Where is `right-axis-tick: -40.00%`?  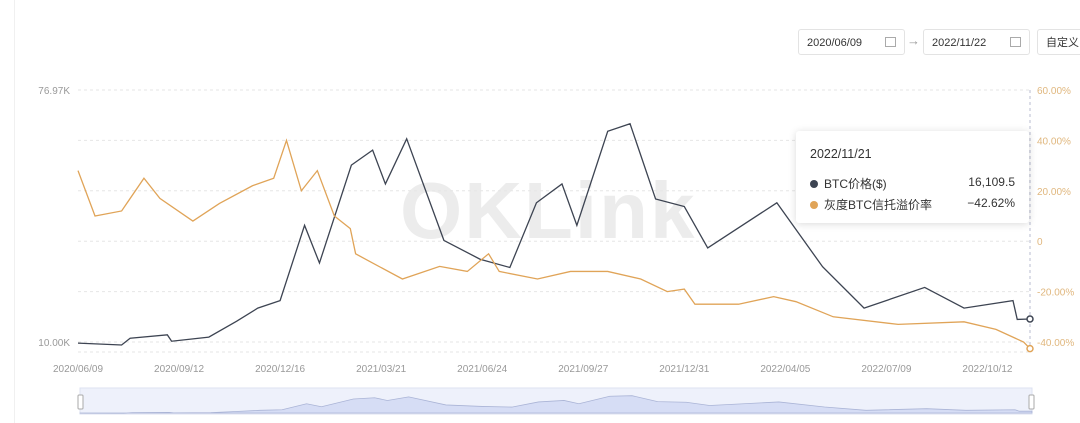
right-axis-tick: -40.00% is located at coordinates (1055, 343).